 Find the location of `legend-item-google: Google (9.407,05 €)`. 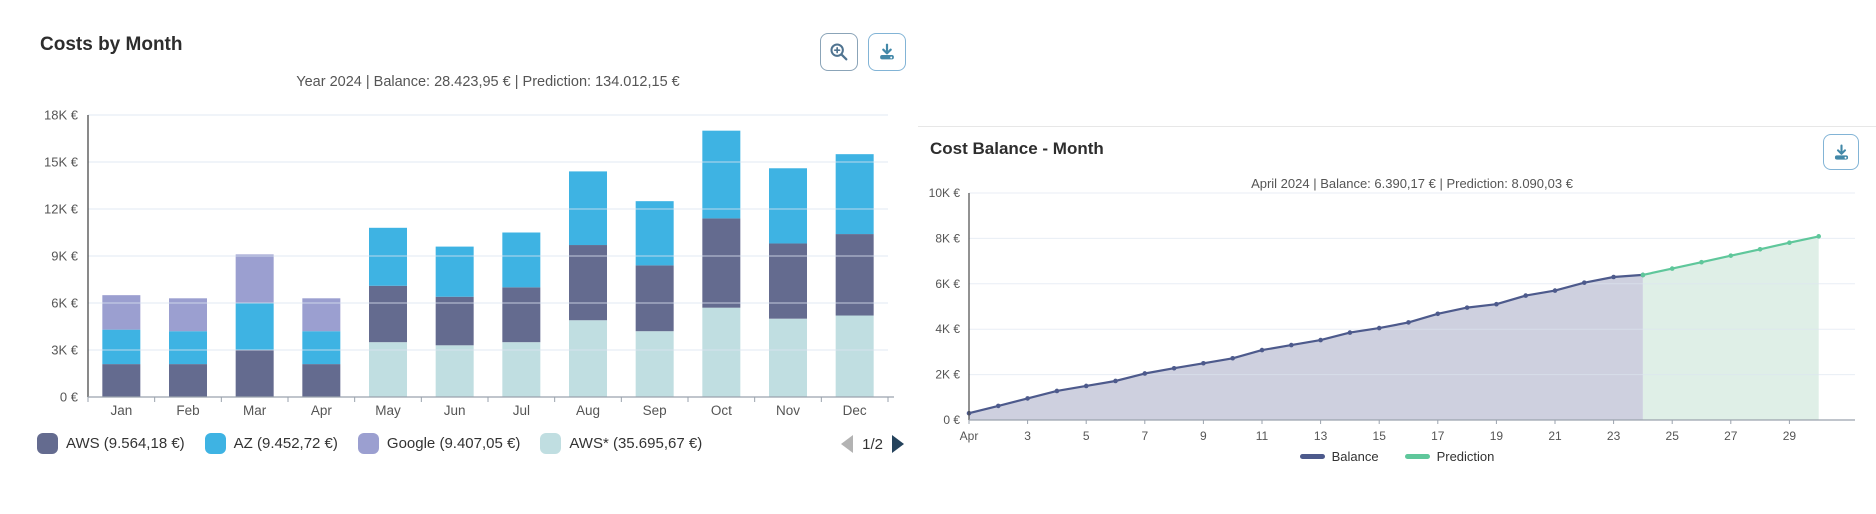

legend-item-google: Google (9.407,05 €) is located at coordinates (439, 443).